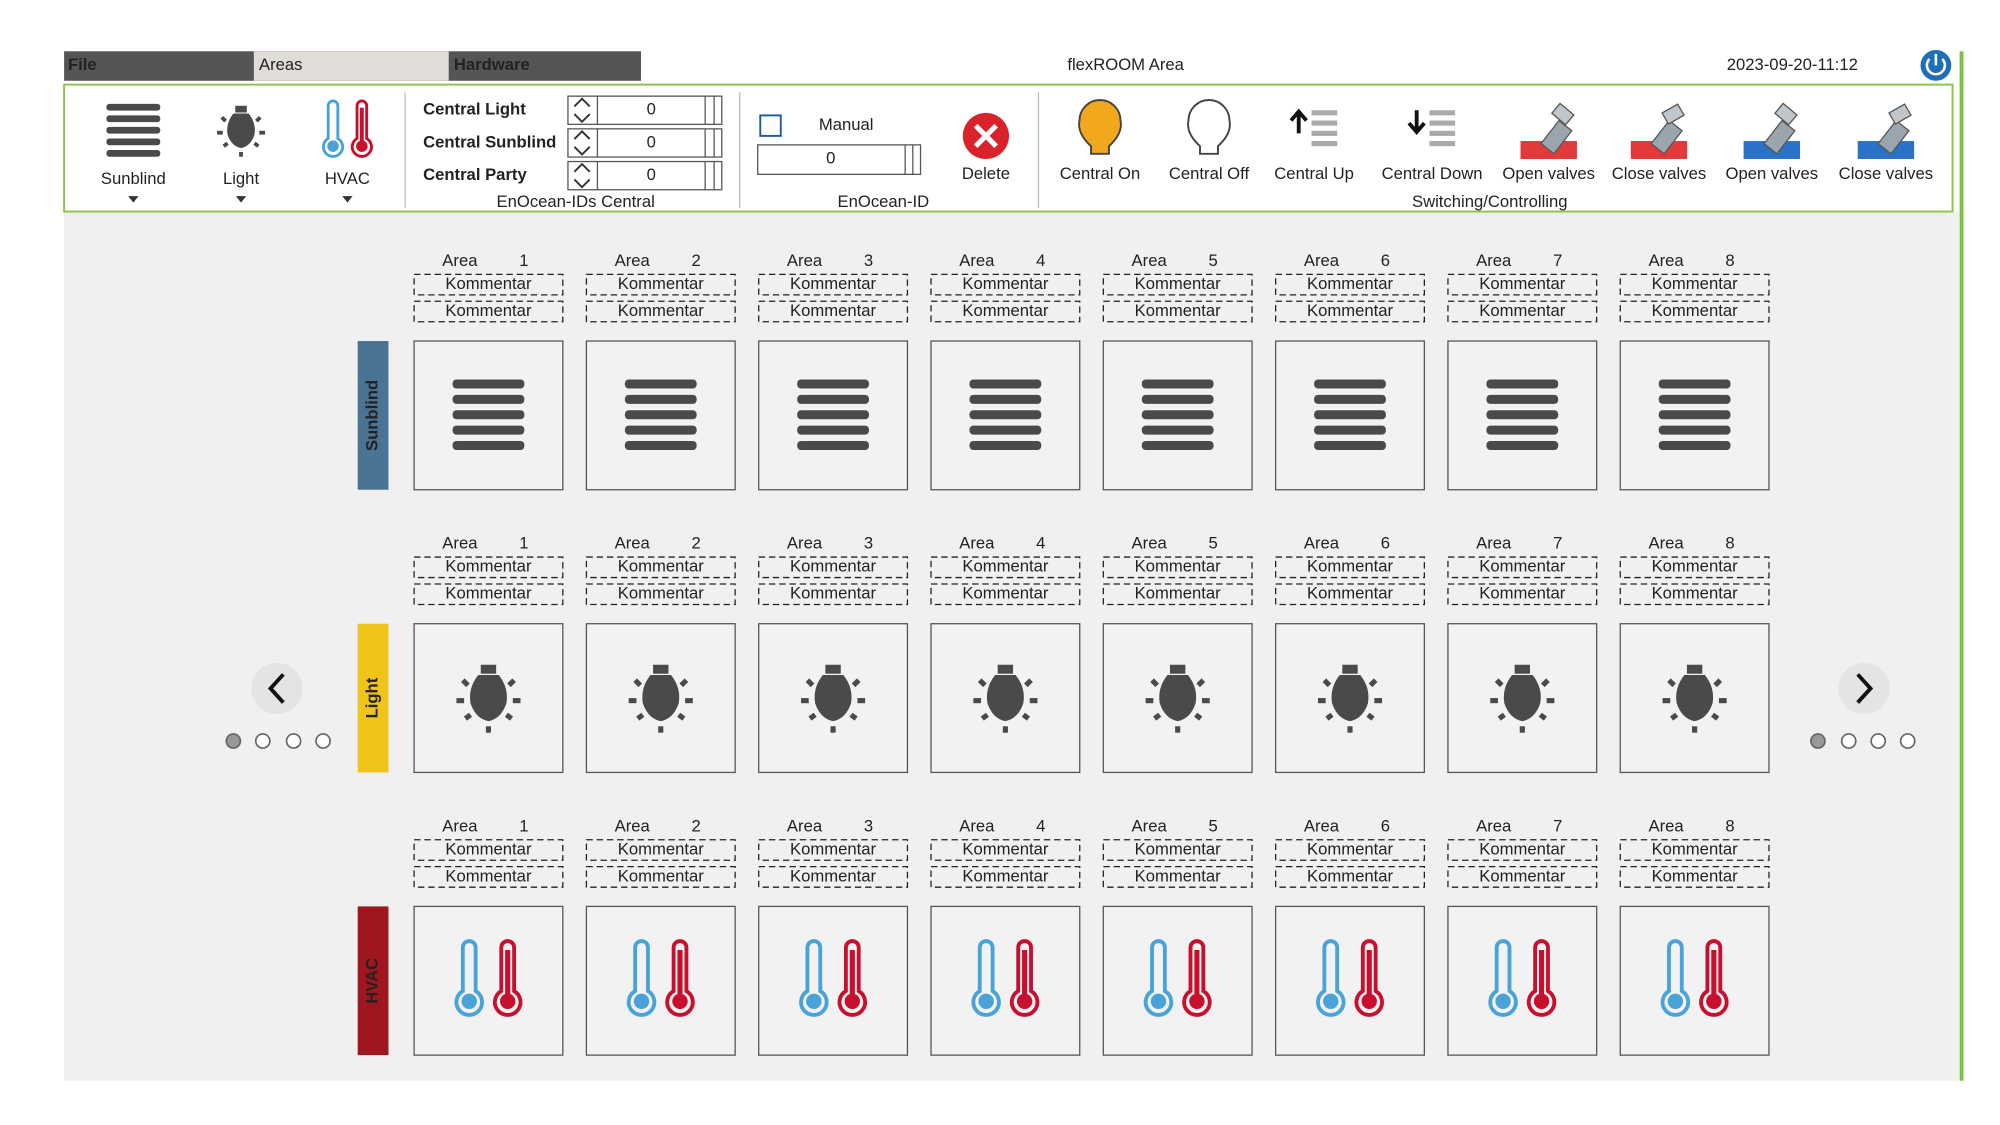 The height and width of the screenshot is (1125, 2000). What do you see at coordinates (241, 153) in the screenshot?
I see `view-button: Light` at bounding box center [241, 153].